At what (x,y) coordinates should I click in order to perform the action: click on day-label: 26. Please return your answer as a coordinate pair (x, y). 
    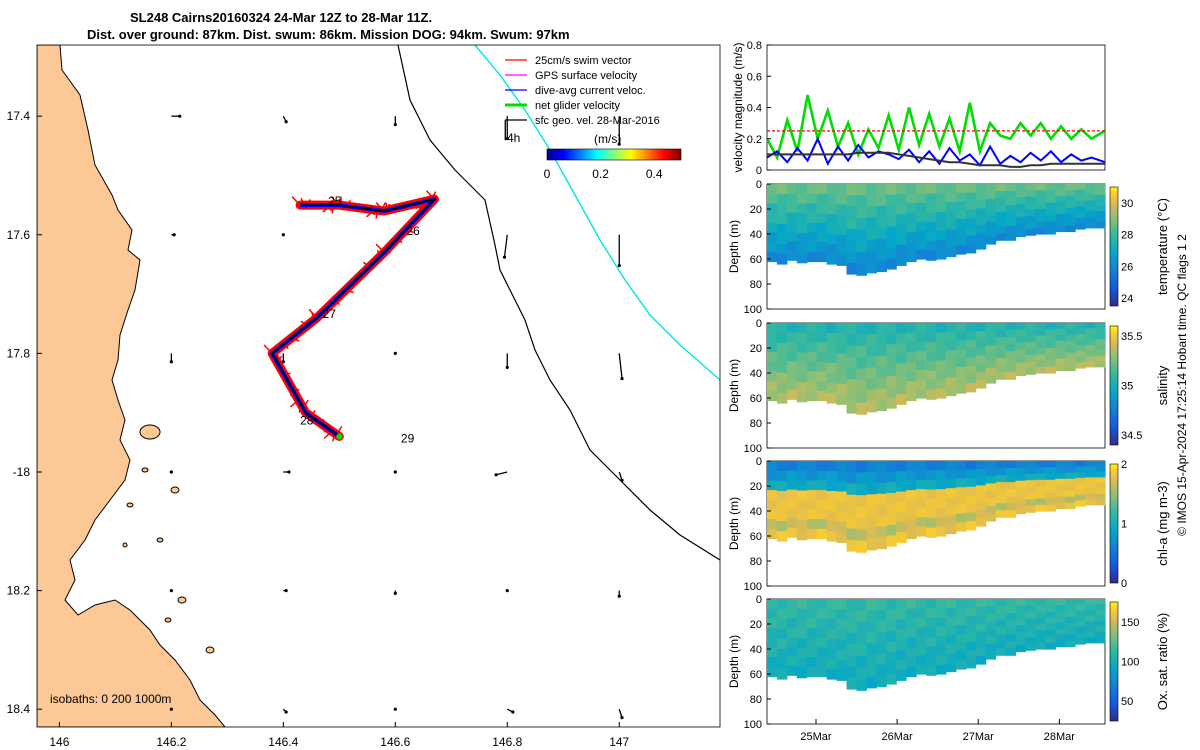
    Looking at the image, I should click on (413, 231).